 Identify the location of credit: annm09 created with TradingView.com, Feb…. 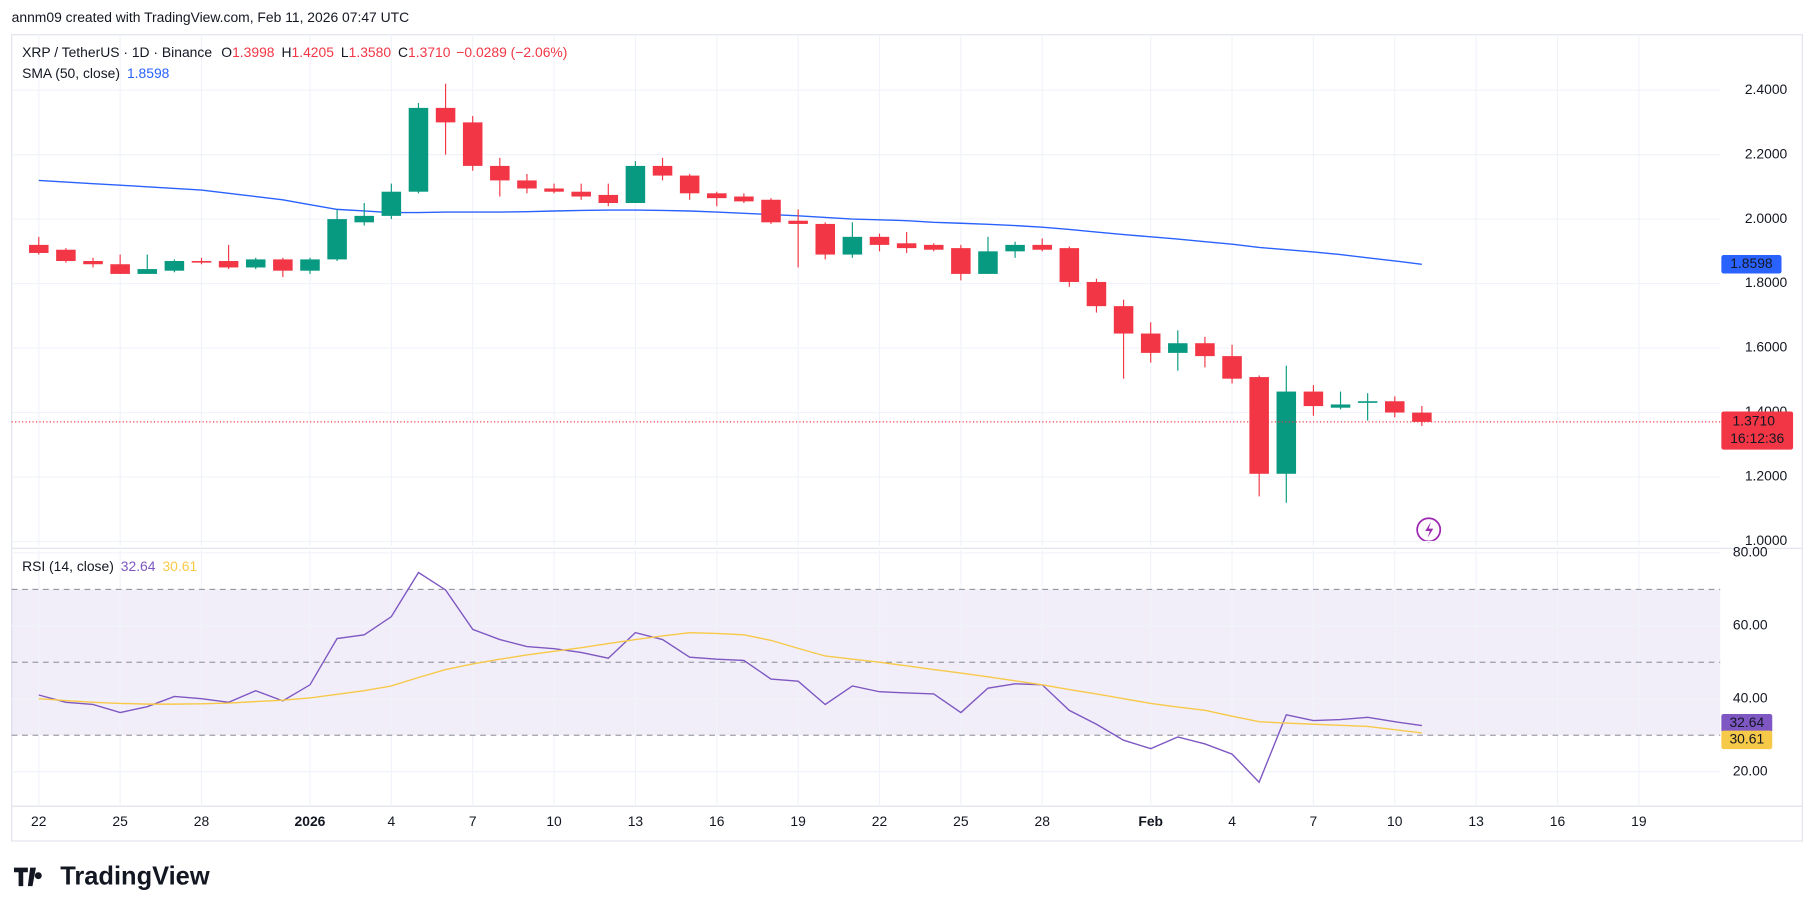
(210, 17).